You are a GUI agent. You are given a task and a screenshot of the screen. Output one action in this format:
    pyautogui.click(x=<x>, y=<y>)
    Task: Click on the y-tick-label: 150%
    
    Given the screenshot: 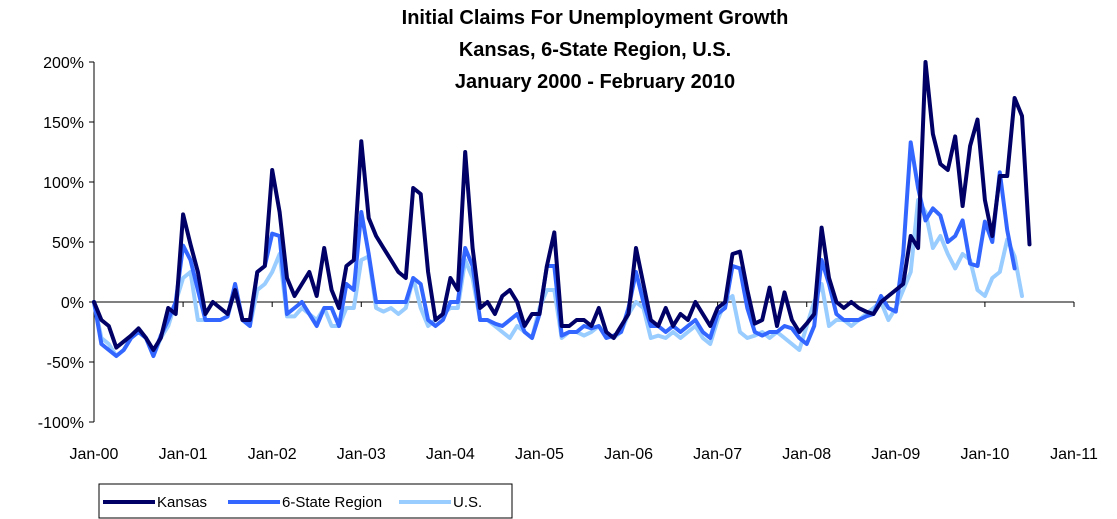 What is the action you would take?
    pyautogui.click(x=63, y=123)
    